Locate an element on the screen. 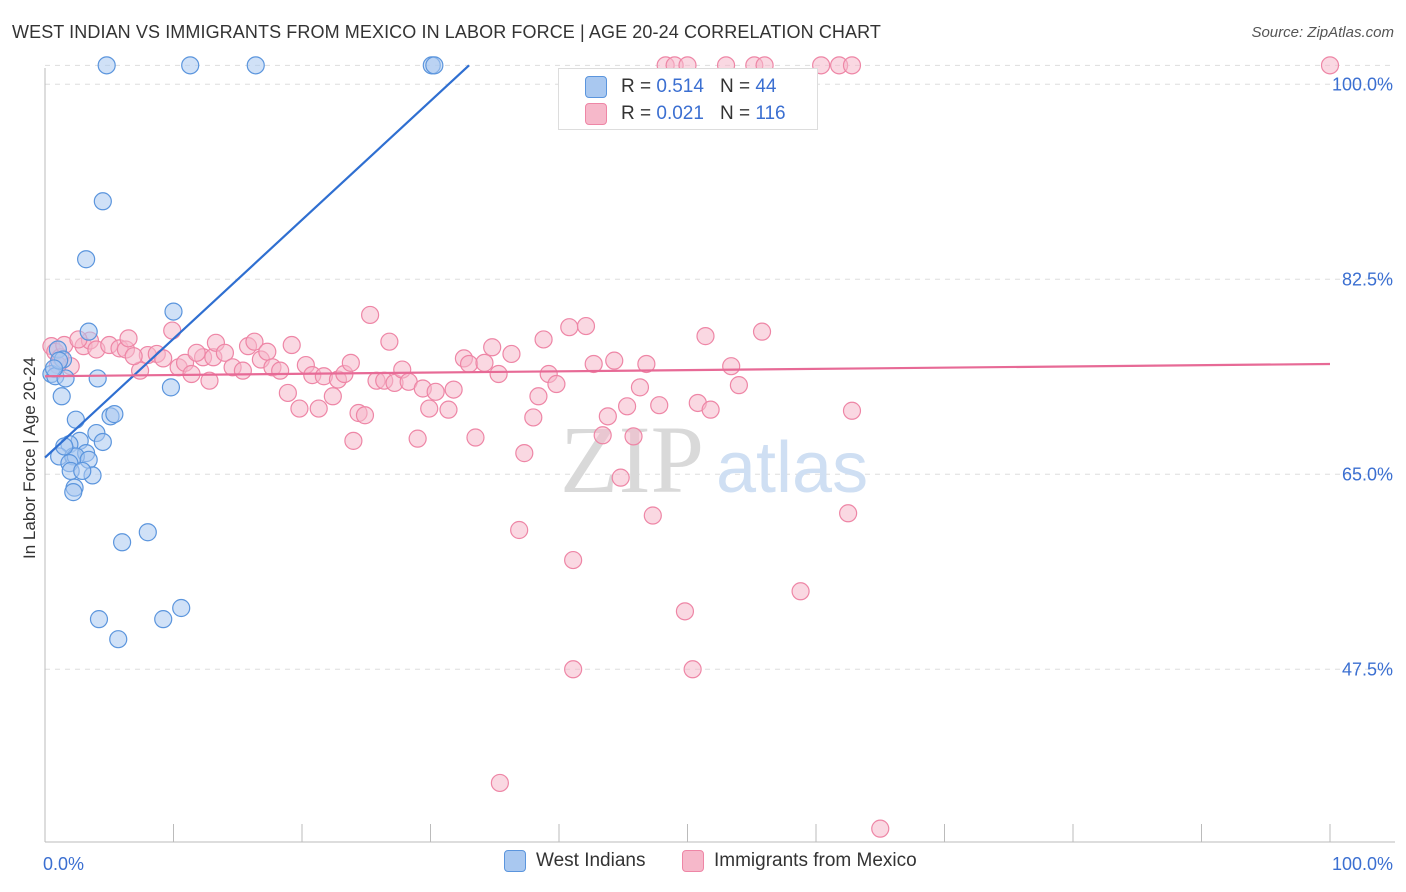 This screenshot has width=1406, height=892. series-legend: West Indians Immigrants from Mexico is located at coordinates (703, 865).